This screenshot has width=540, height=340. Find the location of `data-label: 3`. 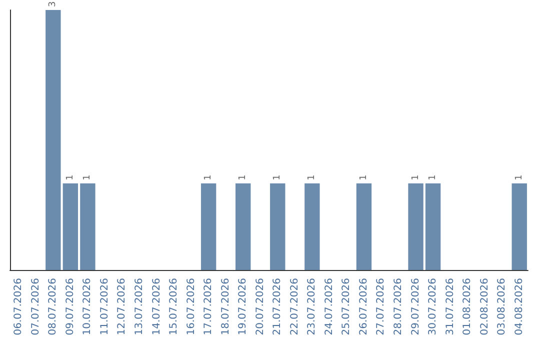

data-label: 3 is located at coordinates (53, 4).